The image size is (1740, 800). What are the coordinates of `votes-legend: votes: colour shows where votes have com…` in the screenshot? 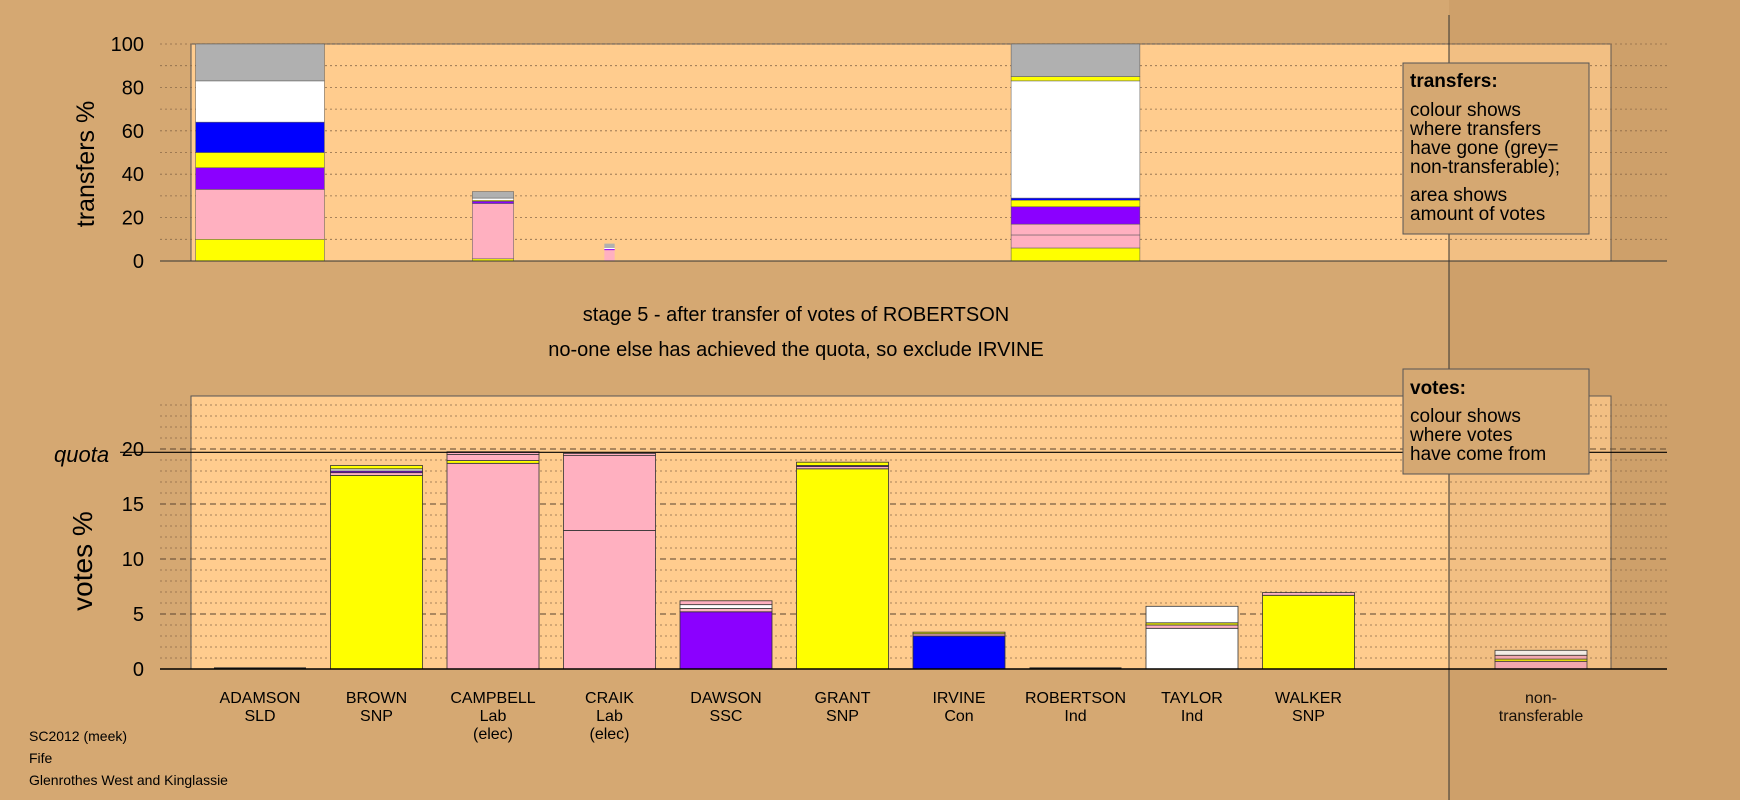 It's located at (1496, 421).